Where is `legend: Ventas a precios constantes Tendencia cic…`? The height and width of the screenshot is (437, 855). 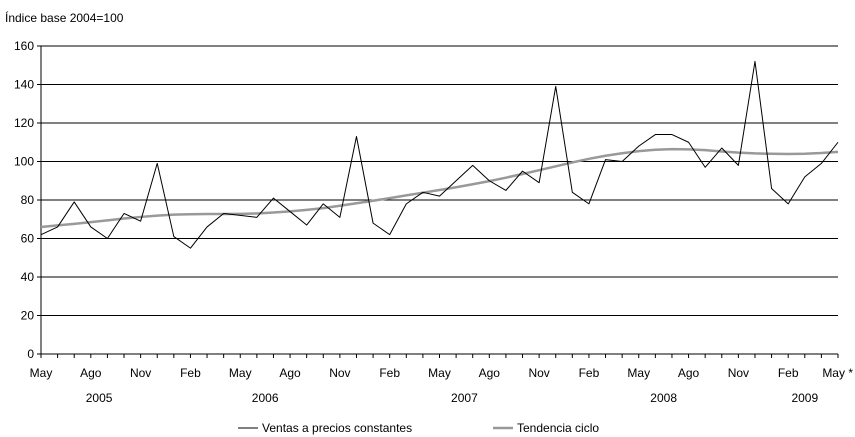
legend: Ventas a precios constantes Tendencia cic… is located at coordinates (418, 428).